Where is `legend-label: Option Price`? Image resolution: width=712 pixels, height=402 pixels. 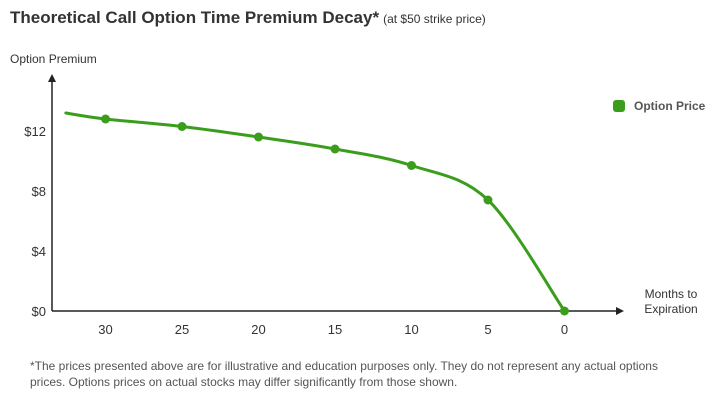
legend-label: Option Price is located at coordinates (670, 106).